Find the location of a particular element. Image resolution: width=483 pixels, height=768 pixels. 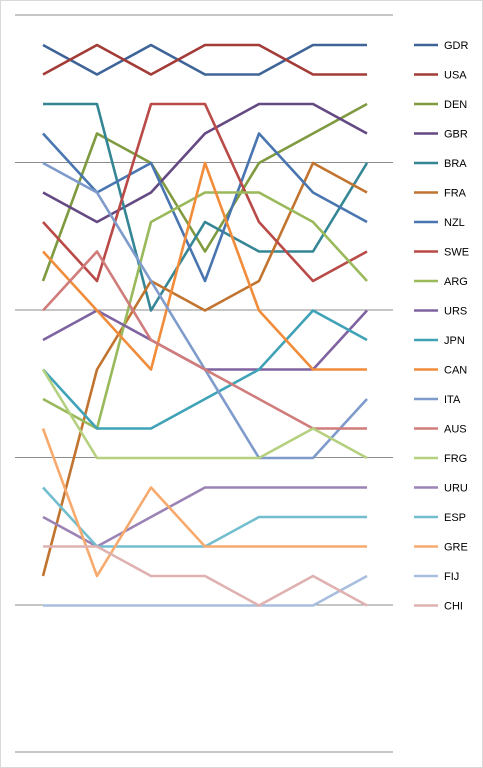

legend-label: AUS is located at coordinates (455, 430).